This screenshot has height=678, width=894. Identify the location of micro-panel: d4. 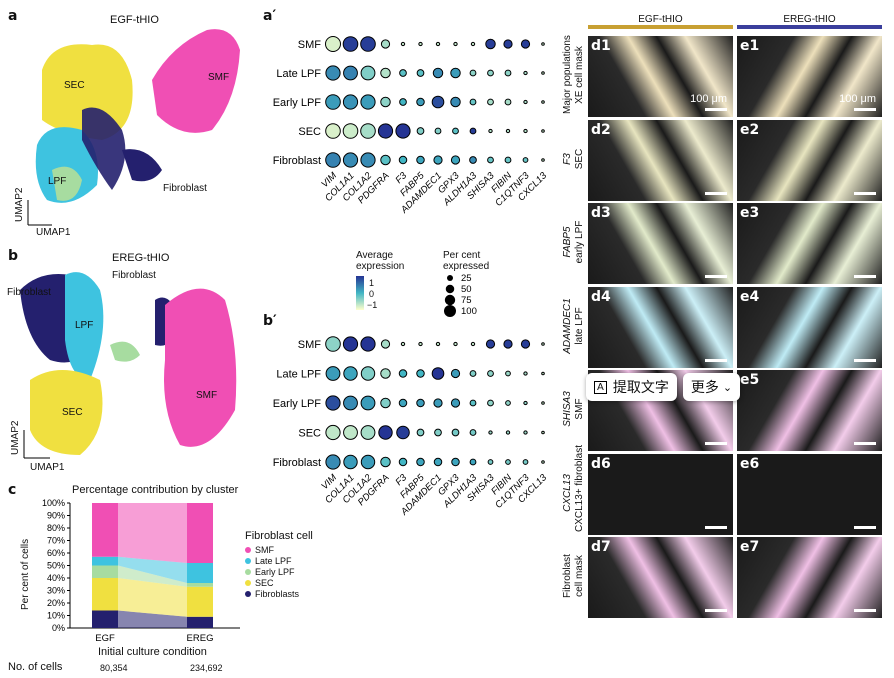
(660, 327).